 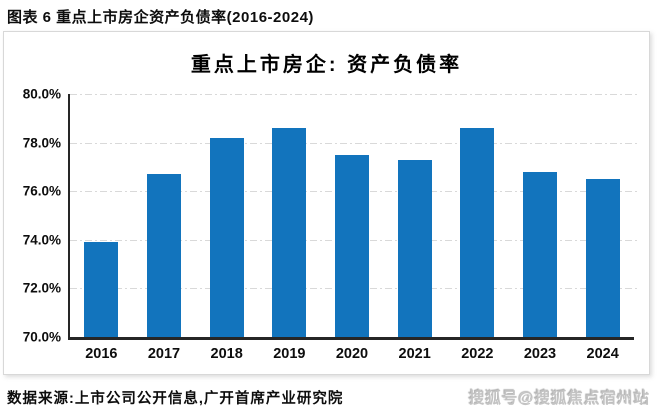 I want to click on x-tick-label: 2020, so click(x=352, y=354).